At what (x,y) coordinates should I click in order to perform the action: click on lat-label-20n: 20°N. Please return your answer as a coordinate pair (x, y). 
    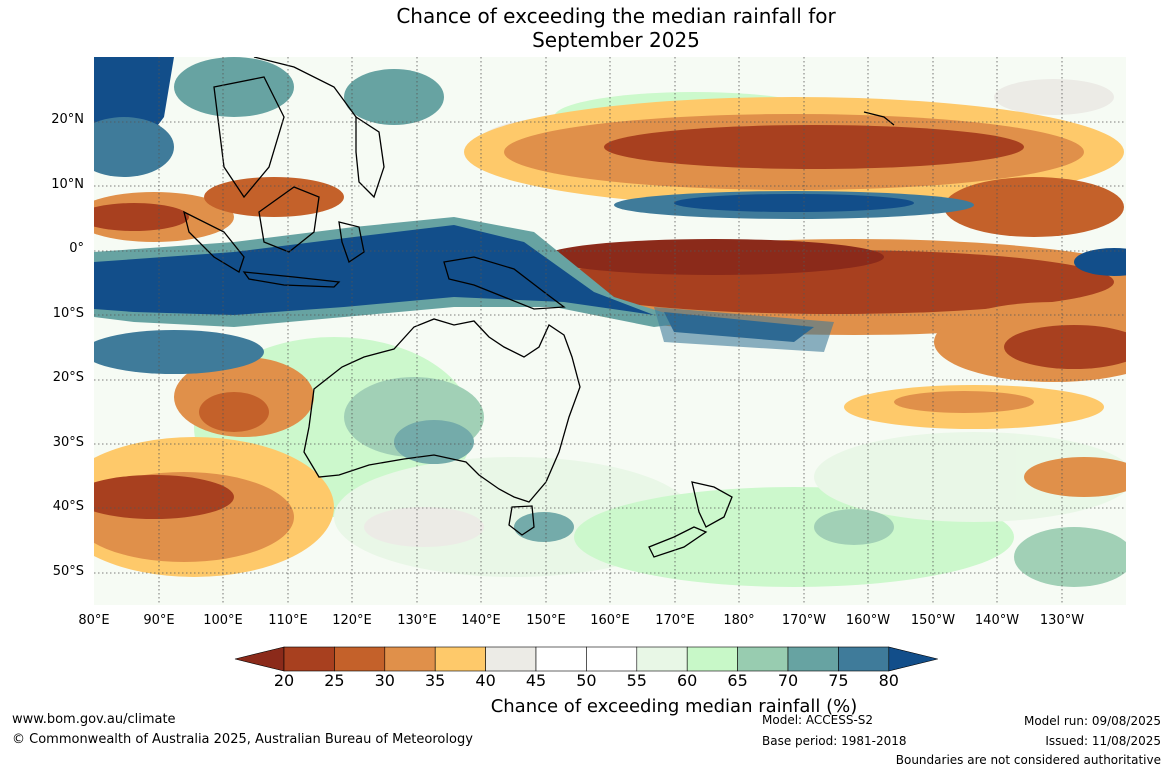
    Looking at the image, I should click on (67, 119).